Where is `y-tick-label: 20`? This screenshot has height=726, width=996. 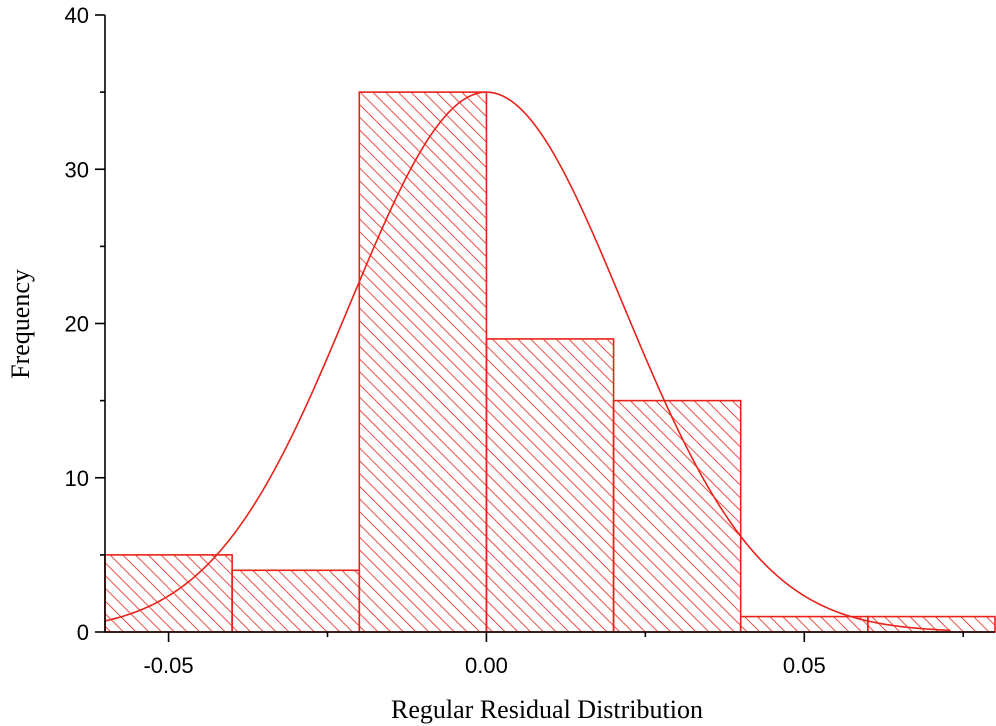 y-tick-label: 20 is located at coordinates (77, 324).